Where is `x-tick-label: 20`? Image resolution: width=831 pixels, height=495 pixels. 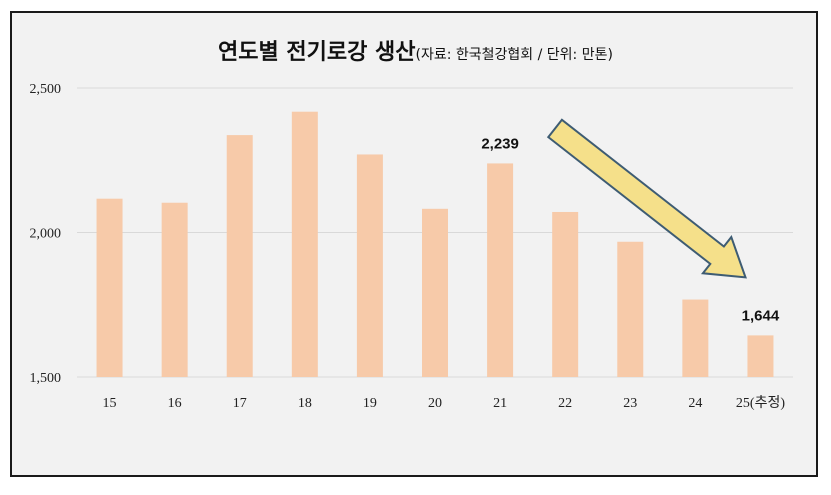 x-tick-label: 20 is located at coordinates (435, 403).